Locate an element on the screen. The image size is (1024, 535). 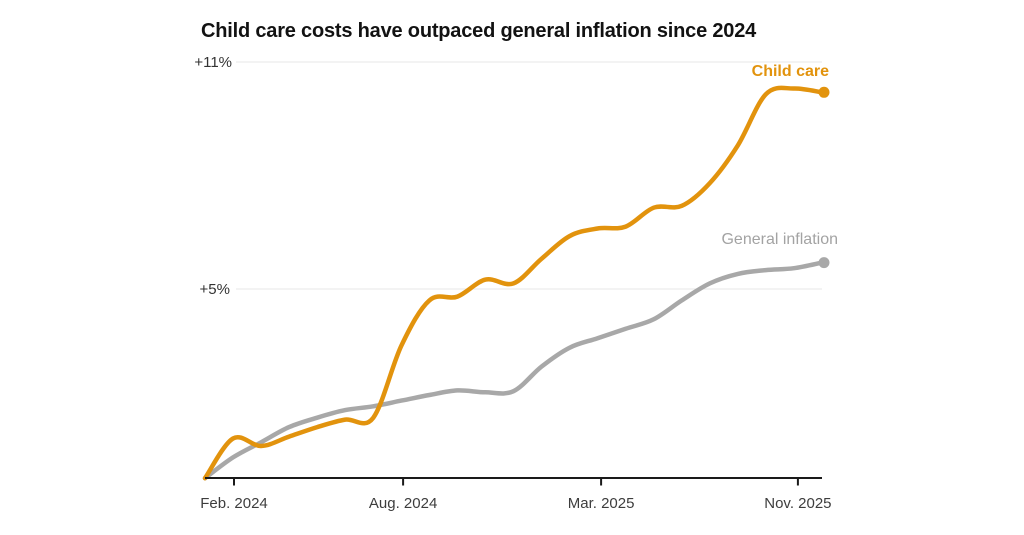
general-inflation-endpoint-dot is located at coordinates (824, 263).